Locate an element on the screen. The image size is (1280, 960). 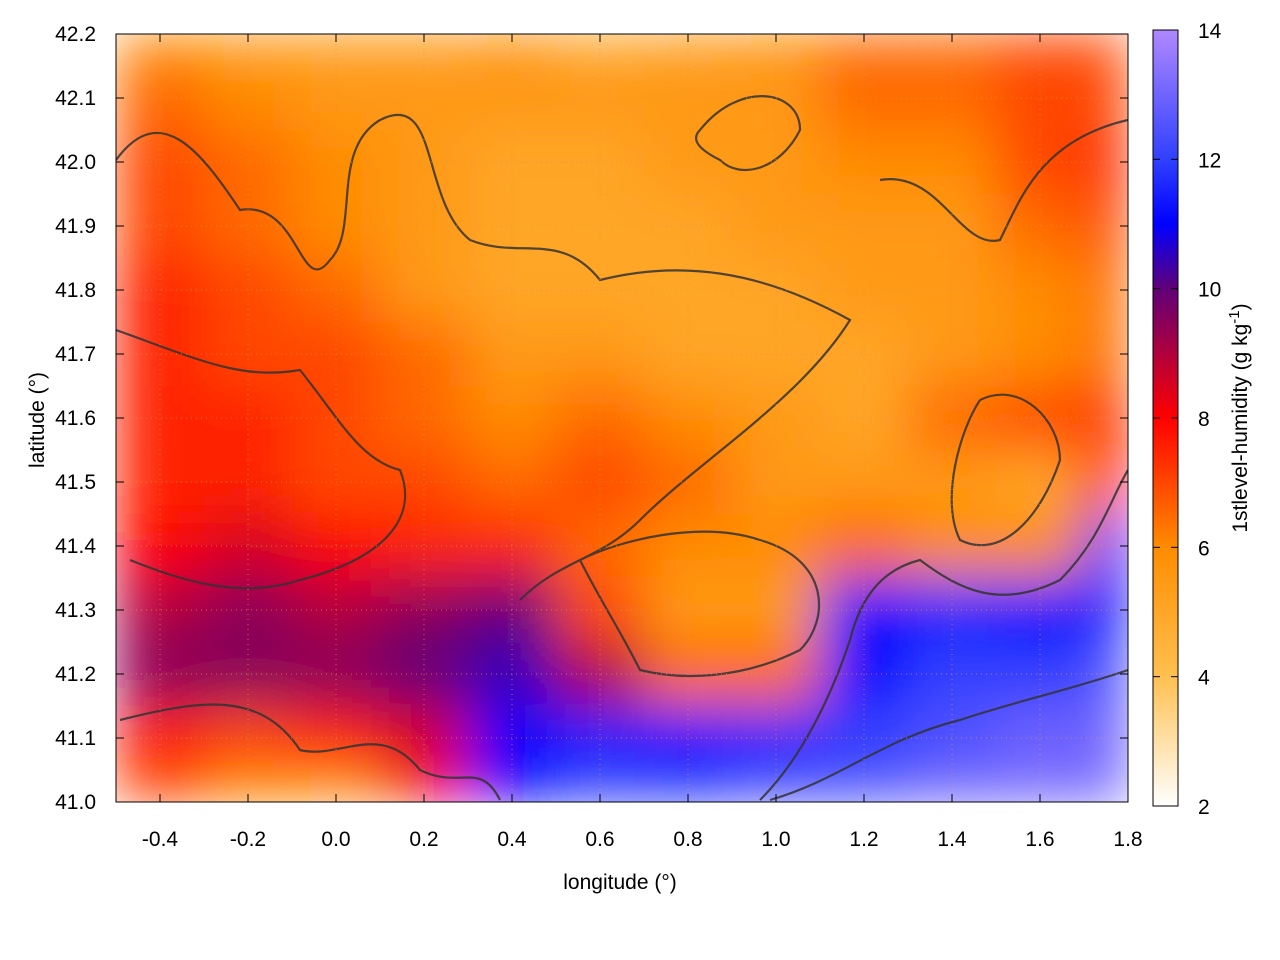
y-tick-label: 42.1 is located at coordinates (75, 98).